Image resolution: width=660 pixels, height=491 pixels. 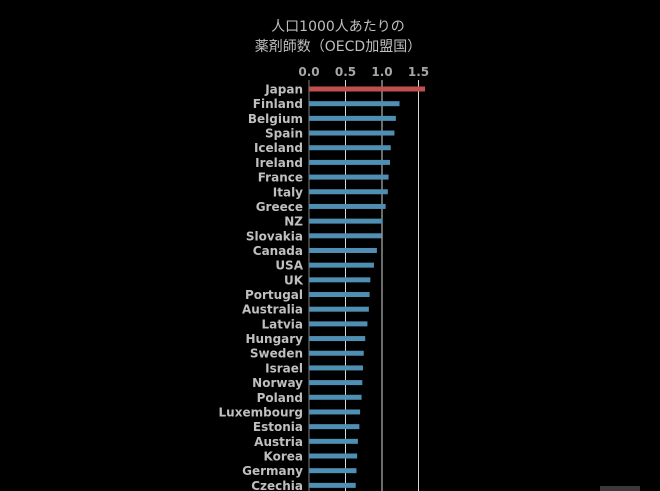 What do you see at coordinates (277, 383) in the screenshot?
I see `category-label: Norway` at bounding box center [277, 383].